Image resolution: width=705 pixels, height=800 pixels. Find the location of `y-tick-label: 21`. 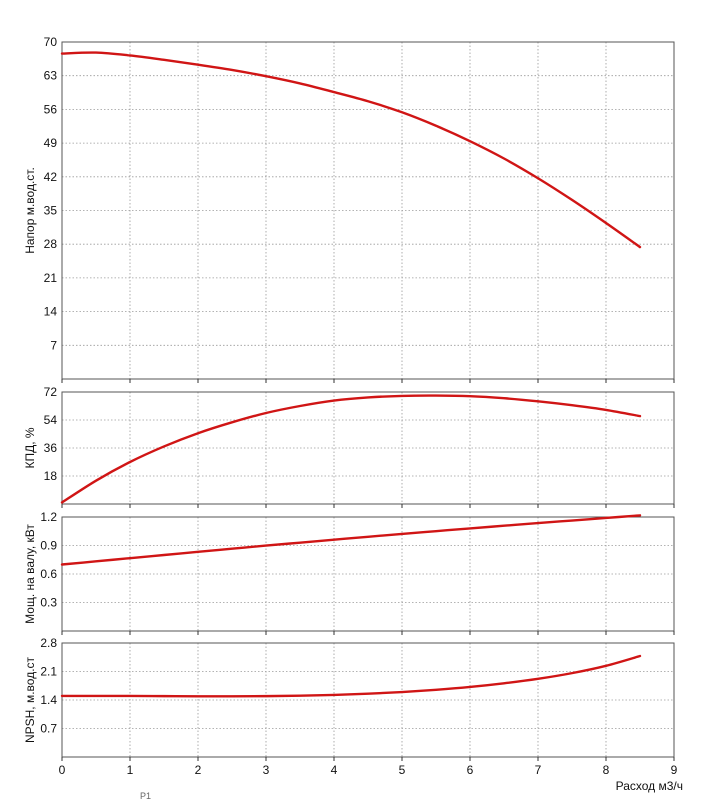

y-tick-label: 21 is located at coordinates (51, 278).